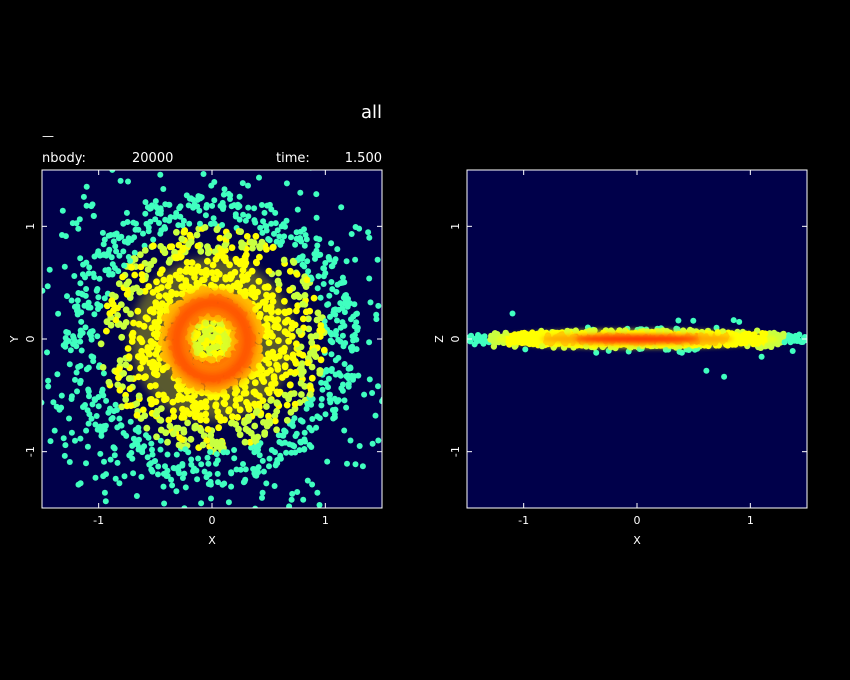 Image resolution: width=850 pixels, height=680 pixels. What do you see at coordinates (523, 520) in the screenshot?
I see `xz-xtick-label-0: -1` at bounding box center [523, 520].